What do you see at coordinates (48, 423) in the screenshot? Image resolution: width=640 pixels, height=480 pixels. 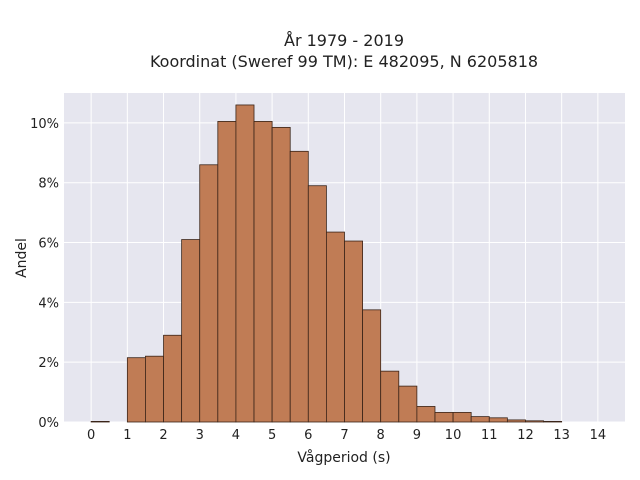 I see `y-tick-label: 0%` at bounding box center [48, 423].